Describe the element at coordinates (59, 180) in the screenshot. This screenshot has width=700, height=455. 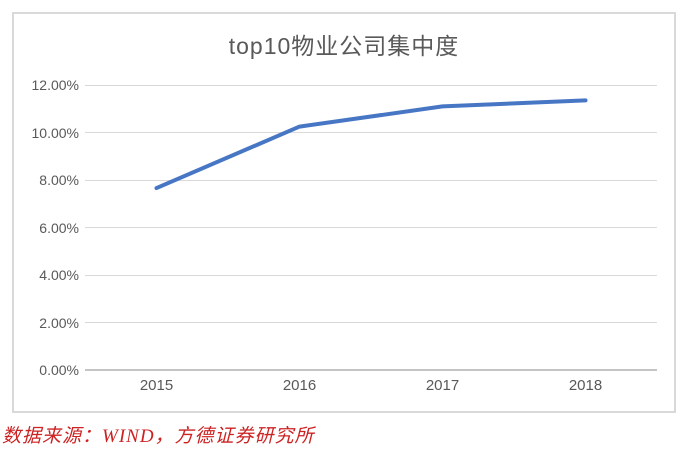
I see `y-axis-tick-label: 8.00%` at that location.